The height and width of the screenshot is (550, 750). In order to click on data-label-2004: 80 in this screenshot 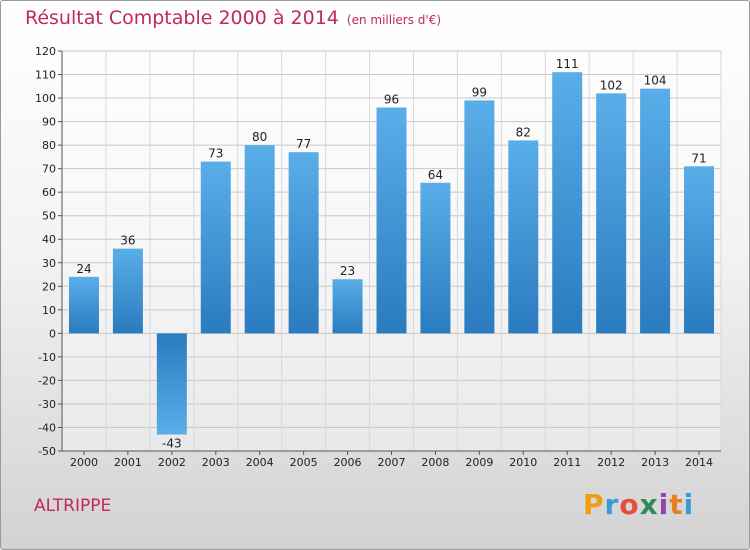, I will do `click(259, 137)`.